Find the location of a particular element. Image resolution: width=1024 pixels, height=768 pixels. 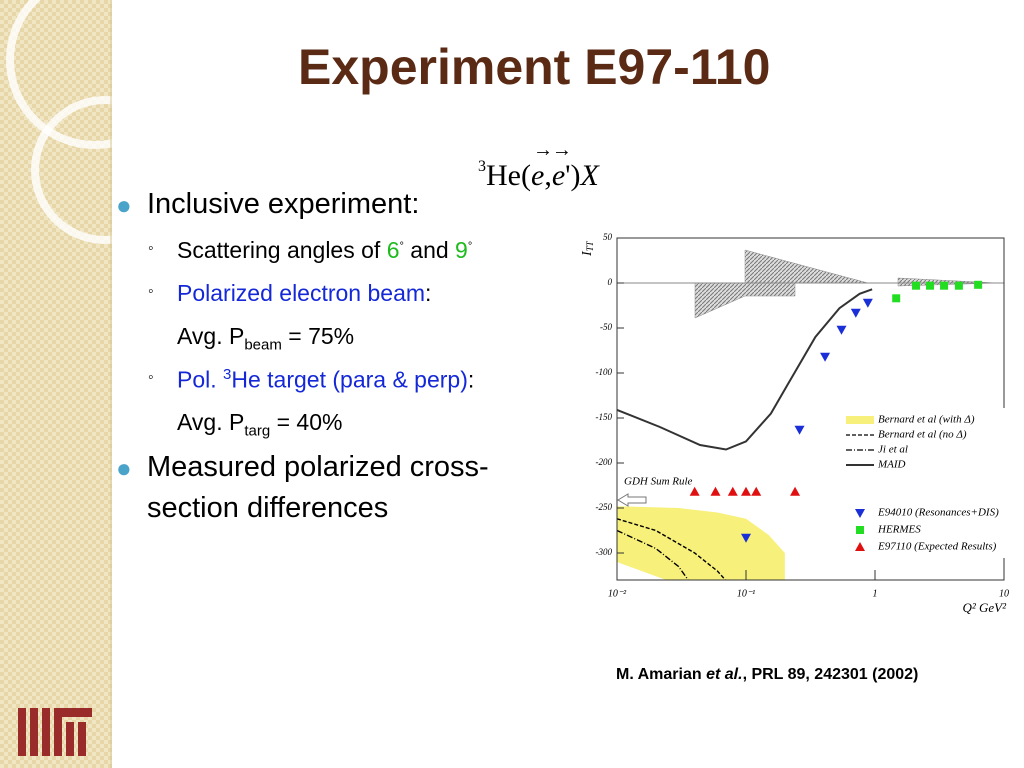

y-tick-label: -100 is located at coordinates (604, 372).